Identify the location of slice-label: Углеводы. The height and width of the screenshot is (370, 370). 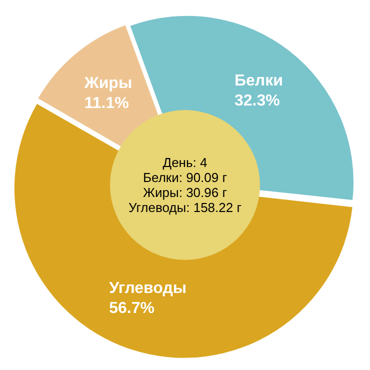
(148, 288).